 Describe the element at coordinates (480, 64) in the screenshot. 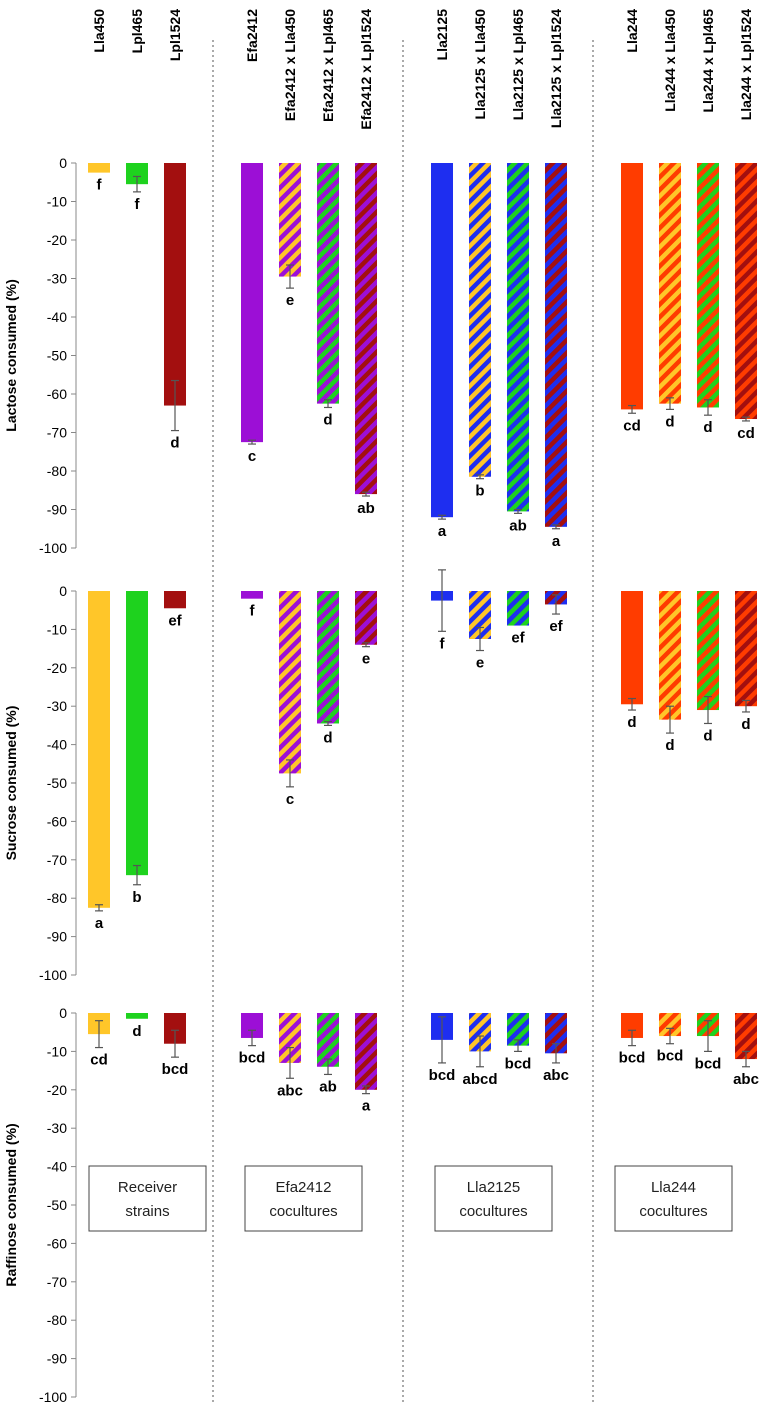

I see `category-label: Lla2125 x Lla450` at that location.